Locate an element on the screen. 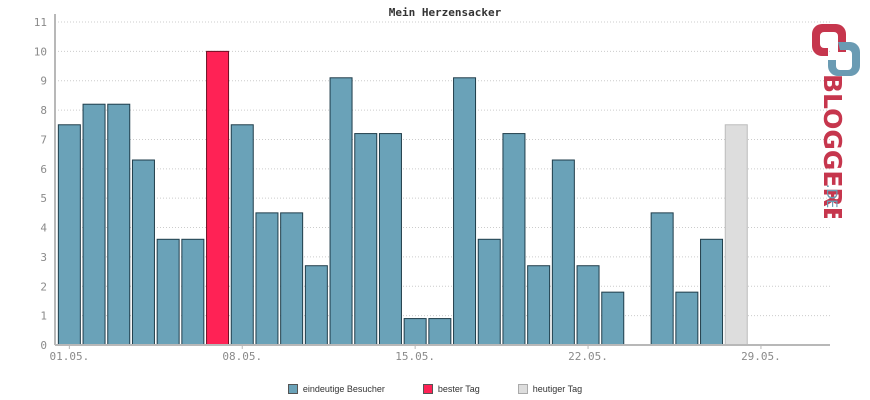 The image size is (870, 400). x-axis-ticks: 01.05. 08.05. 15.05. 22.05. 29.05. is located at coordinates (415, 354).